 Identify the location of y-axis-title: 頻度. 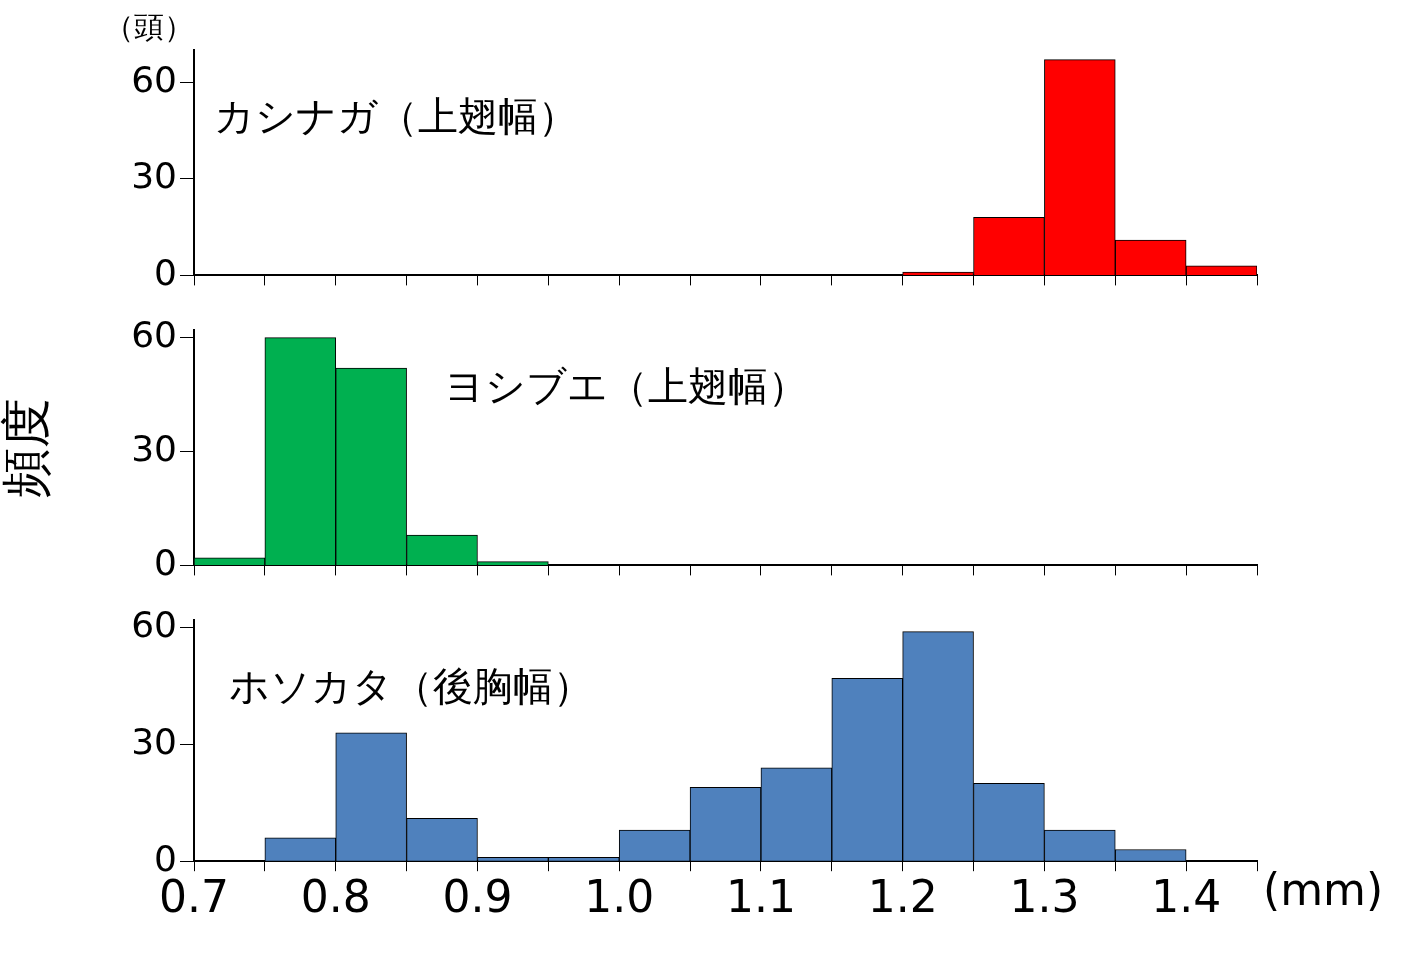
(27, 447).